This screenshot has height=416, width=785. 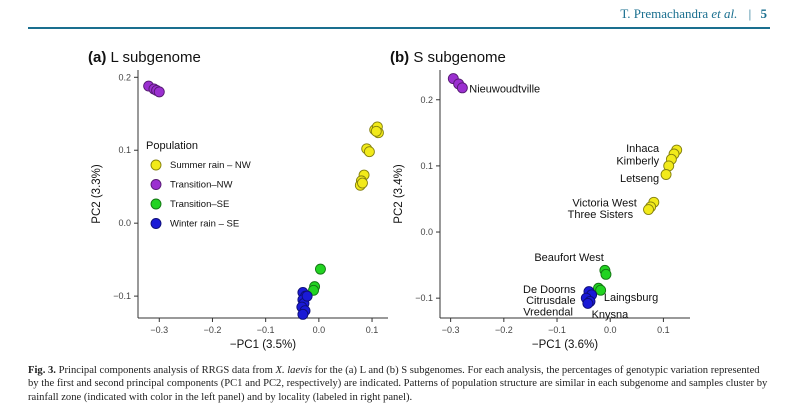 What do you see at coordinates (569, 258) in the screenshot?
I see `locality-label: Beaufort West` at bounding box center [569, 258].